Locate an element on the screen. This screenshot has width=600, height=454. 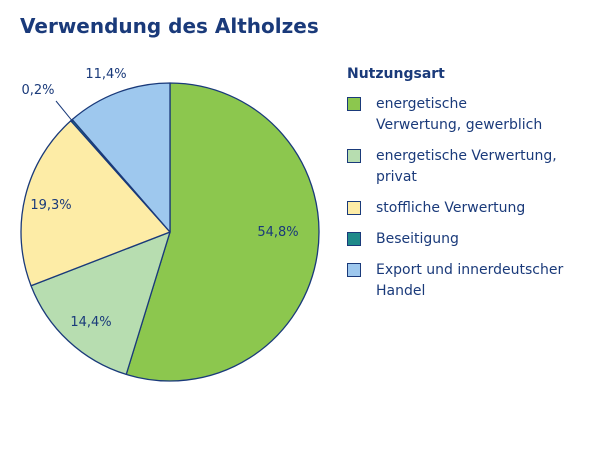
legend-item-beseitigung: Beseitigung is located at coordinates (472, 239).